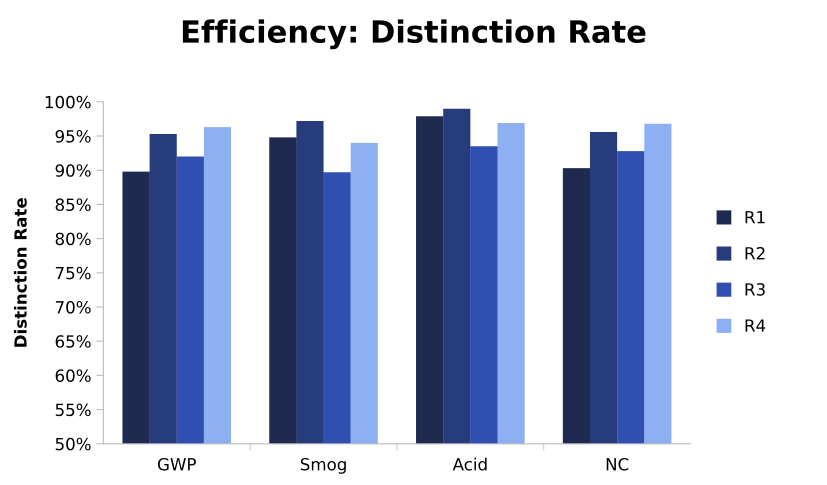 Image resolution: width=827 pixels, height=485 pixels. I want to click on legend-label: R4, so click(756, 325).